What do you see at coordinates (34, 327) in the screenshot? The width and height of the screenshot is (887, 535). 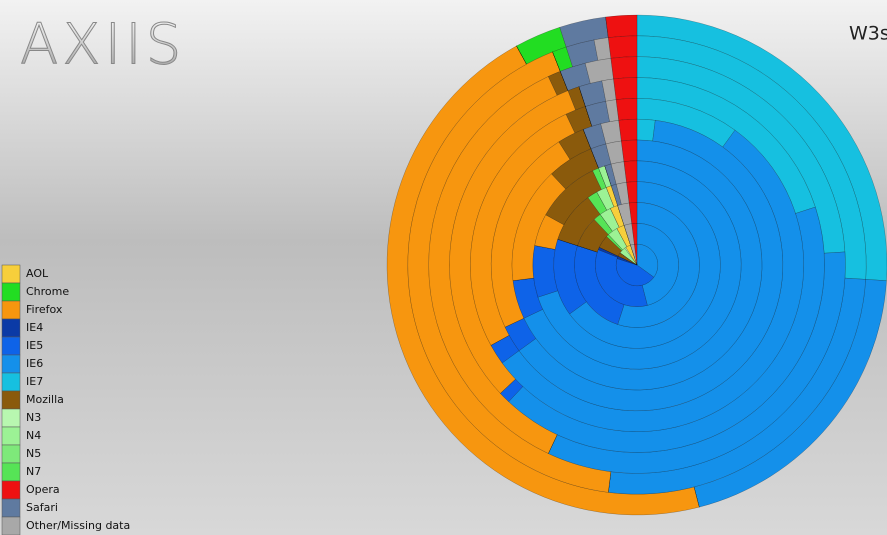 I see `legend-label: IE4` at bounding box center [34, 327].